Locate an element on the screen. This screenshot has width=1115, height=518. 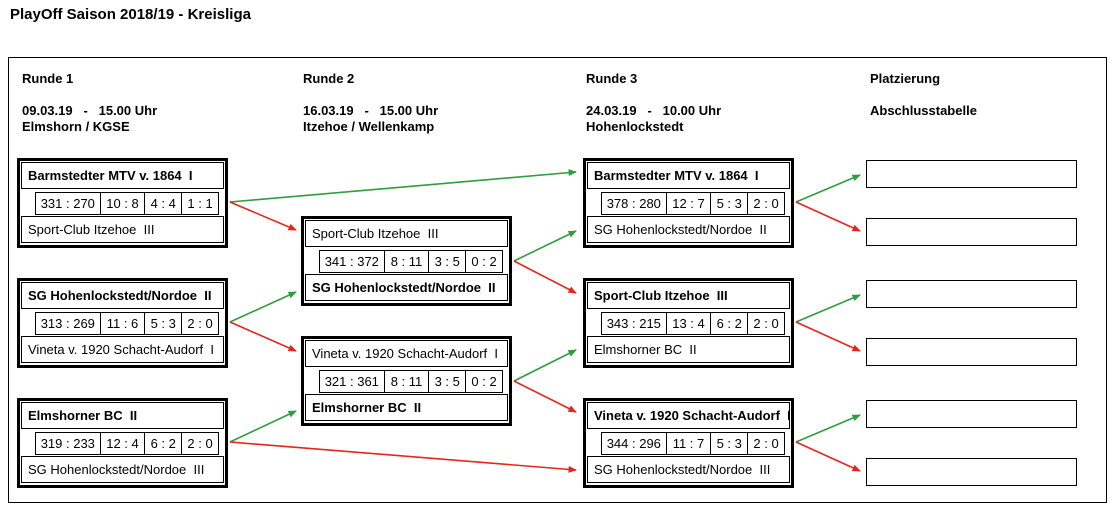
score-points: 11 : 7 is located at coordinates (689, 443).